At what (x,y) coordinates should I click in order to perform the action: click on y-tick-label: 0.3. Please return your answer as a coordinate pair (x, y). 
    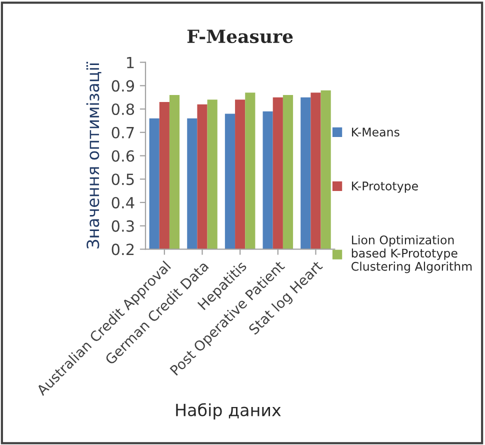
    Looking at the image, I should click on (123, 226).